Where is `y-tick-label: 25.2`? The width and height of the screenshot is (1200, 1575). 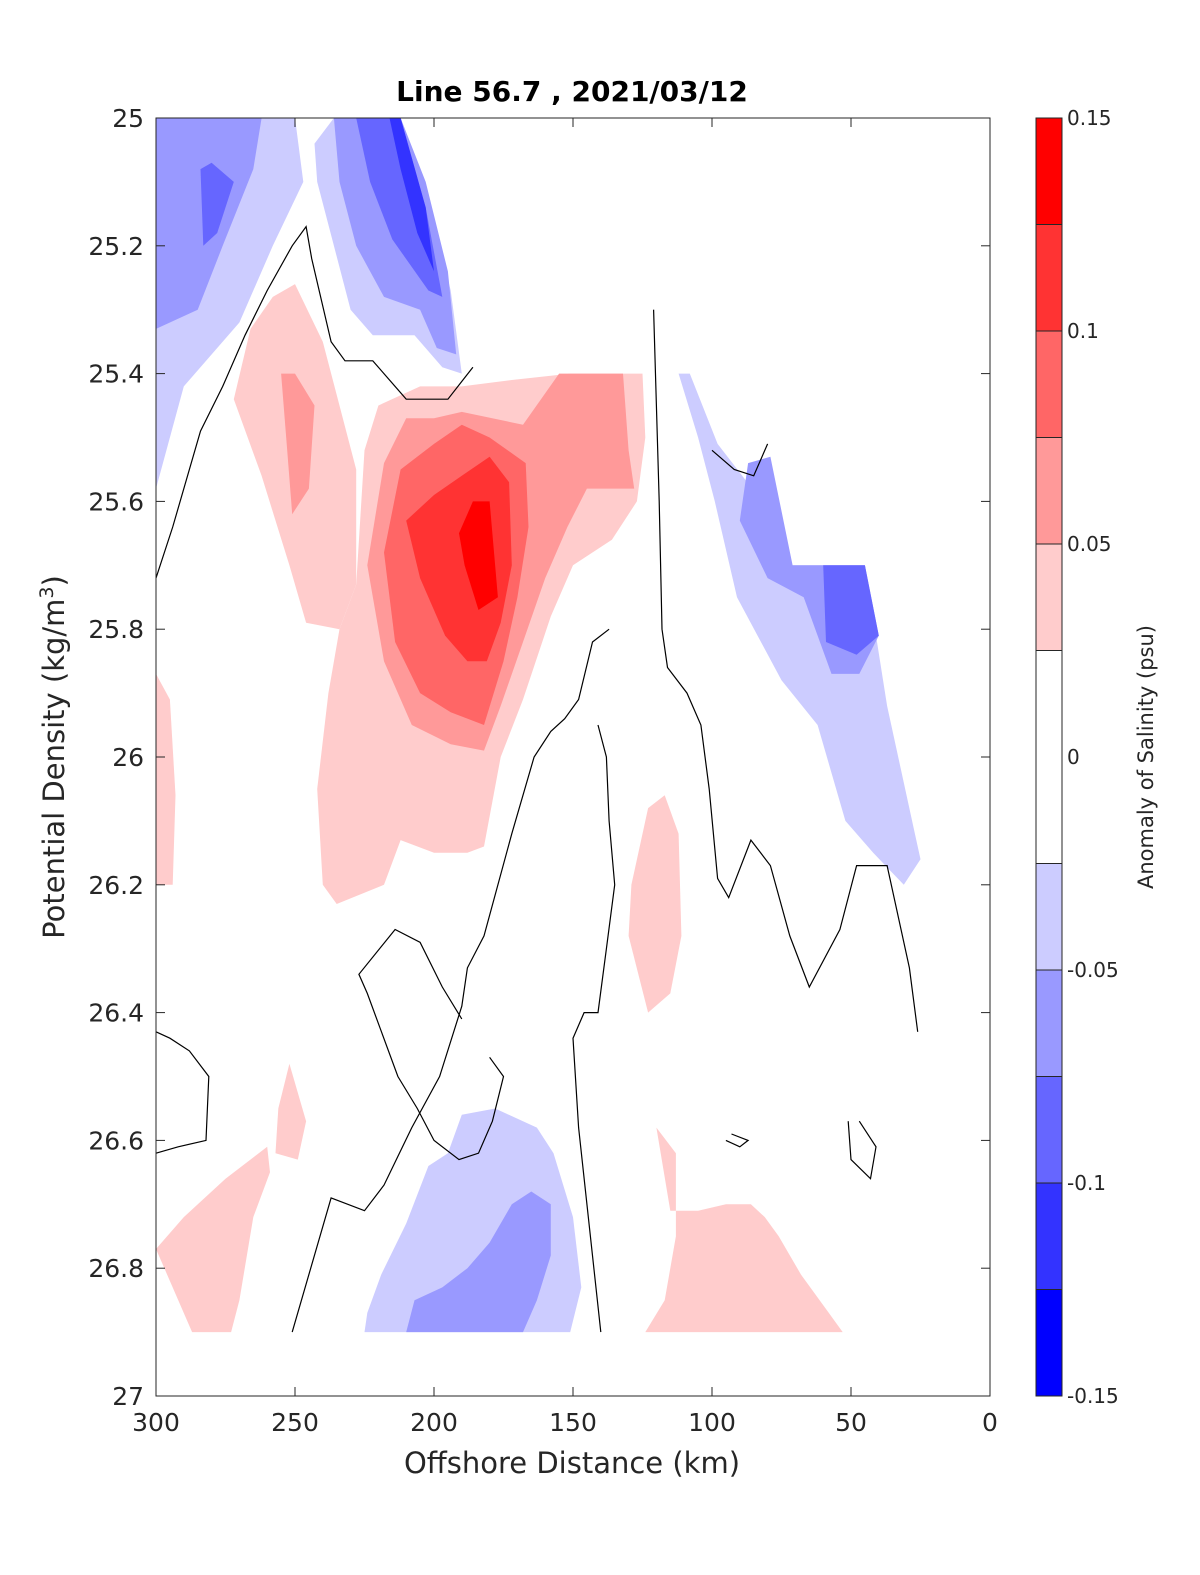 y-tick-label: 25.2 is located at coordinates (116, 246).